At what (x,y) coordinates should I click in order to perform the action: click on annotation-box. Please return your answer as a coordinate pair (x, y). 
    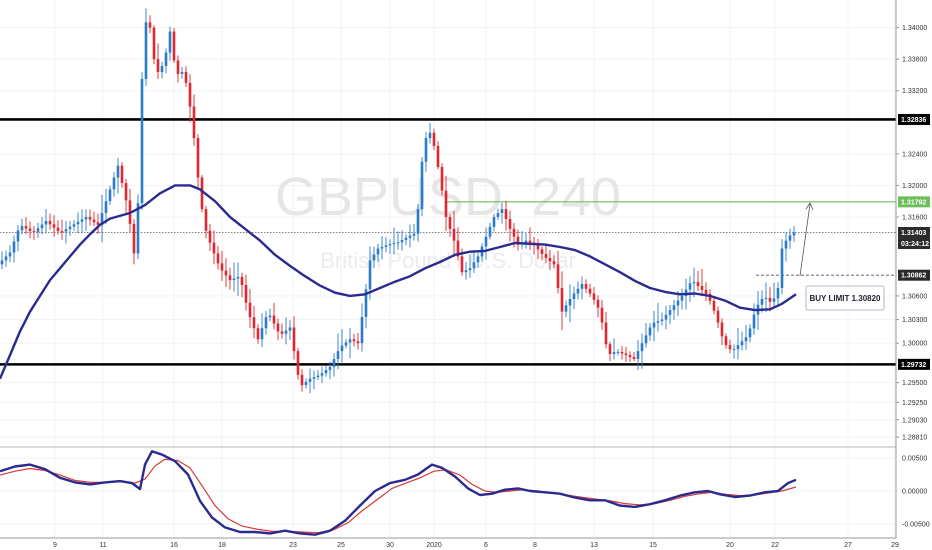
    Looking at the image, I should click on (845, 298).